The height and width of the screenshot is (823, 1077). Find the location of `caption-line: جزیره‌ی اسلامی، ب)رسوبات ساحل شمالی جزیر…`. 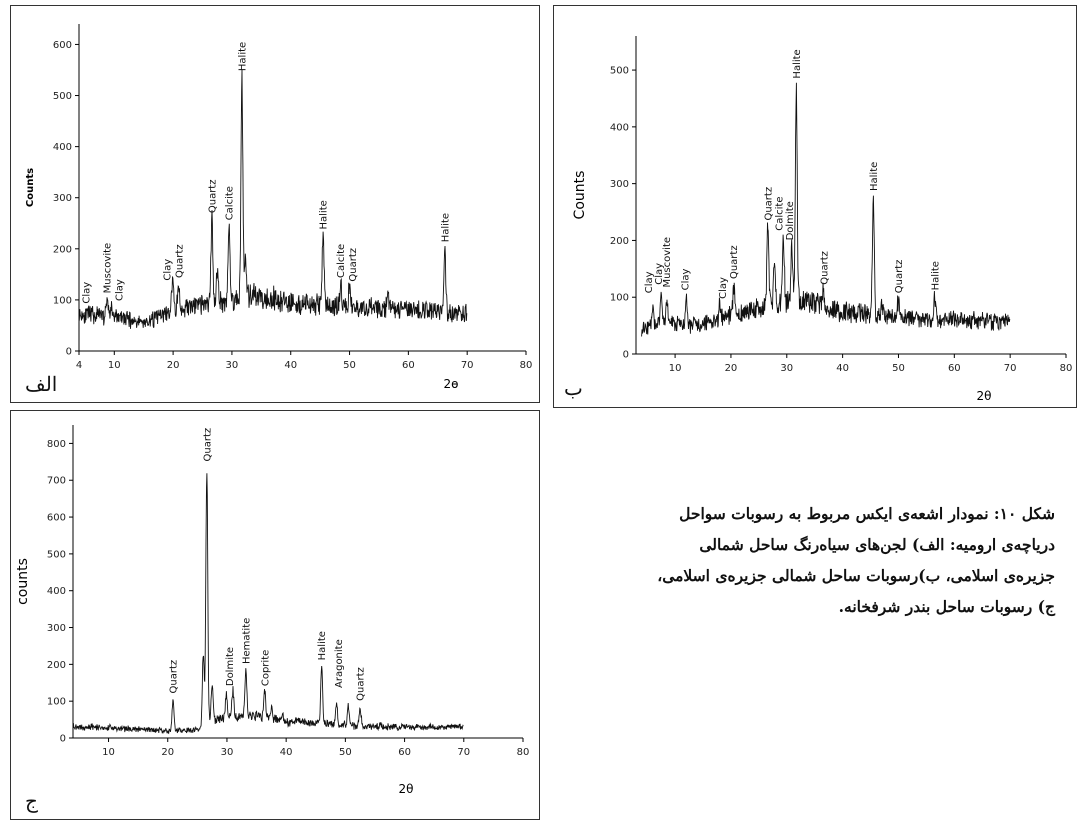

caption-line: جزیره‌ی اسلامی، ب)رسوبات ساحل شمالی جزیر… is located at coordinates (856, 575).